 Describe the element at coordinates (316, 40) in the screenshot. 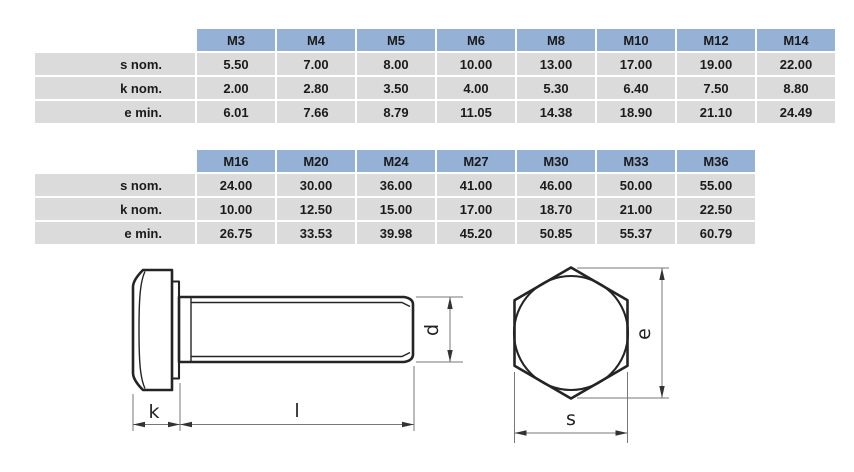

I see `column-header: M4` at that location.